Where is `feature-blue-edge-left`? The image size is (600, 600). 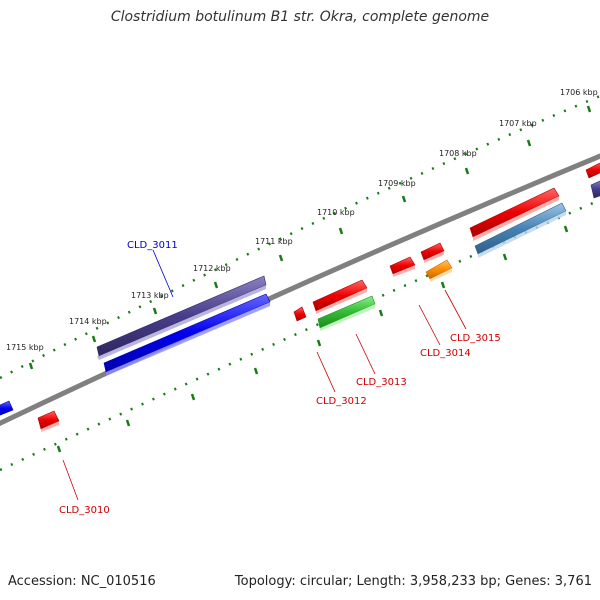
feature-blue-edge-left is located at coordinates (7, 408).